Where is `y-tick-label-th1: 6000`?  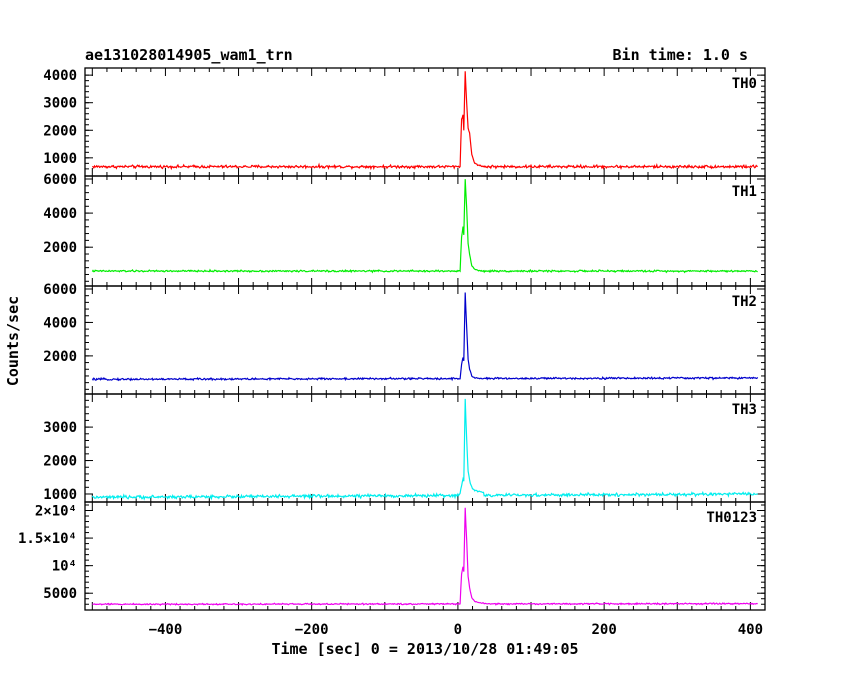 y-tick-label-th1: 6000 is located at coordinates (60, 180).